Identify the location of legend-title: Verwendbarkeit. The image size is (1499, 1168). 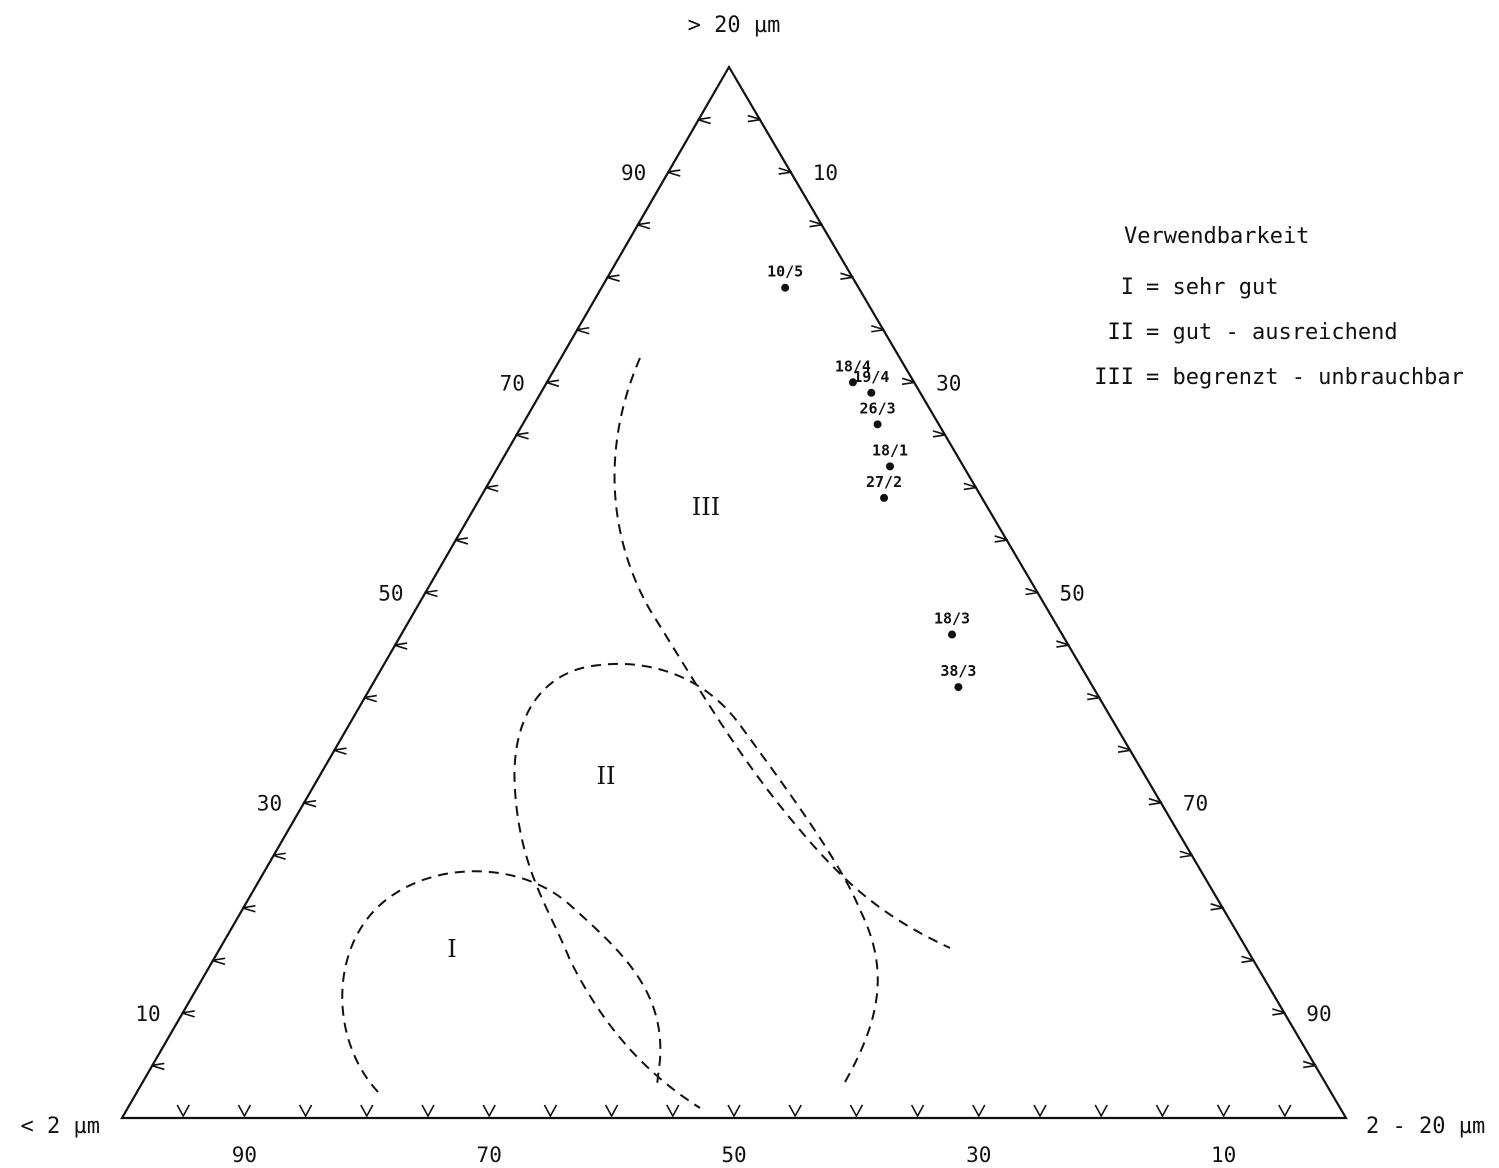
(1216, 236).